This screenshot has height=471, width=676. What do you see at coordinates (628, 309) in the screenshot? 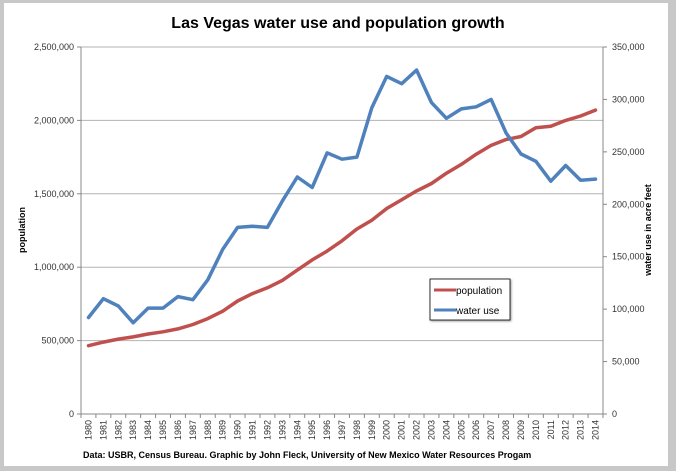
I see `y-right-tick-label: 100,000` at bounding box center [628, 309].